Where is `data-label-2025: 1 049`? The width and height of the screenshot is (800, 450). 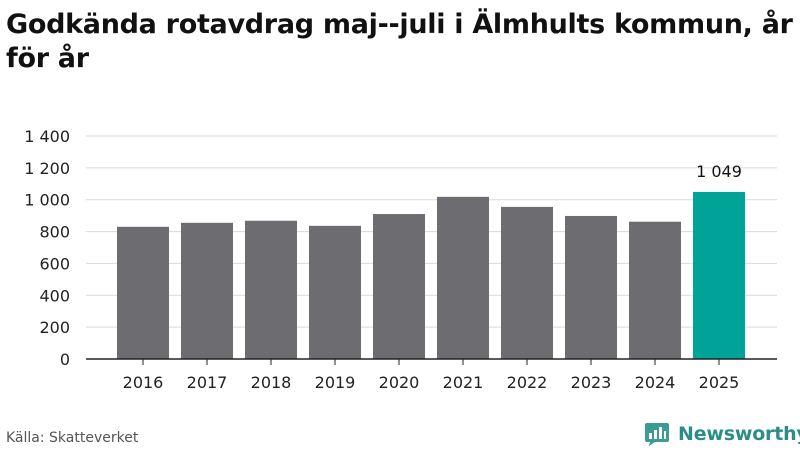
data-label-2025: 1 049 is located at coordinates (719, 171).